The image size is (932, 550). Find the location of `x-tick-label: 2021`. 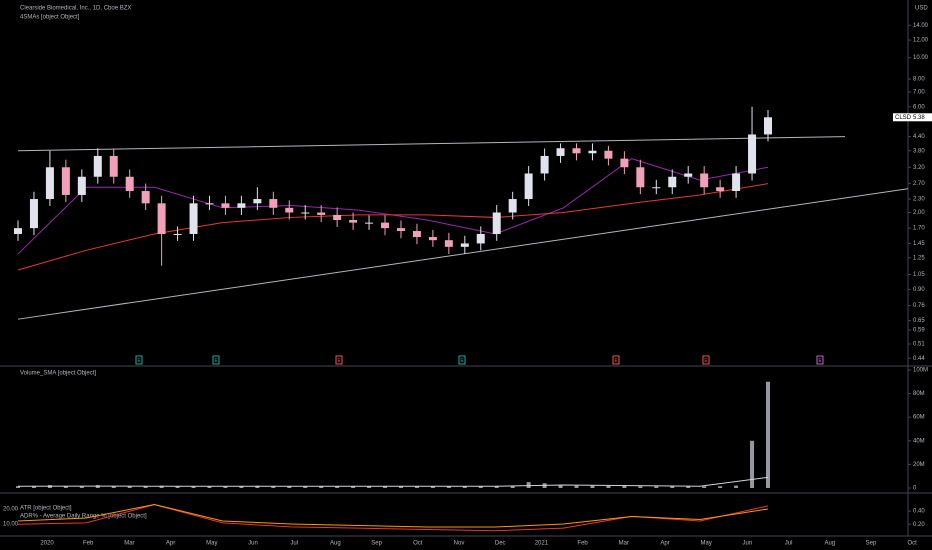

x-tick-label: 2021 is located at coordinates (542, 544).